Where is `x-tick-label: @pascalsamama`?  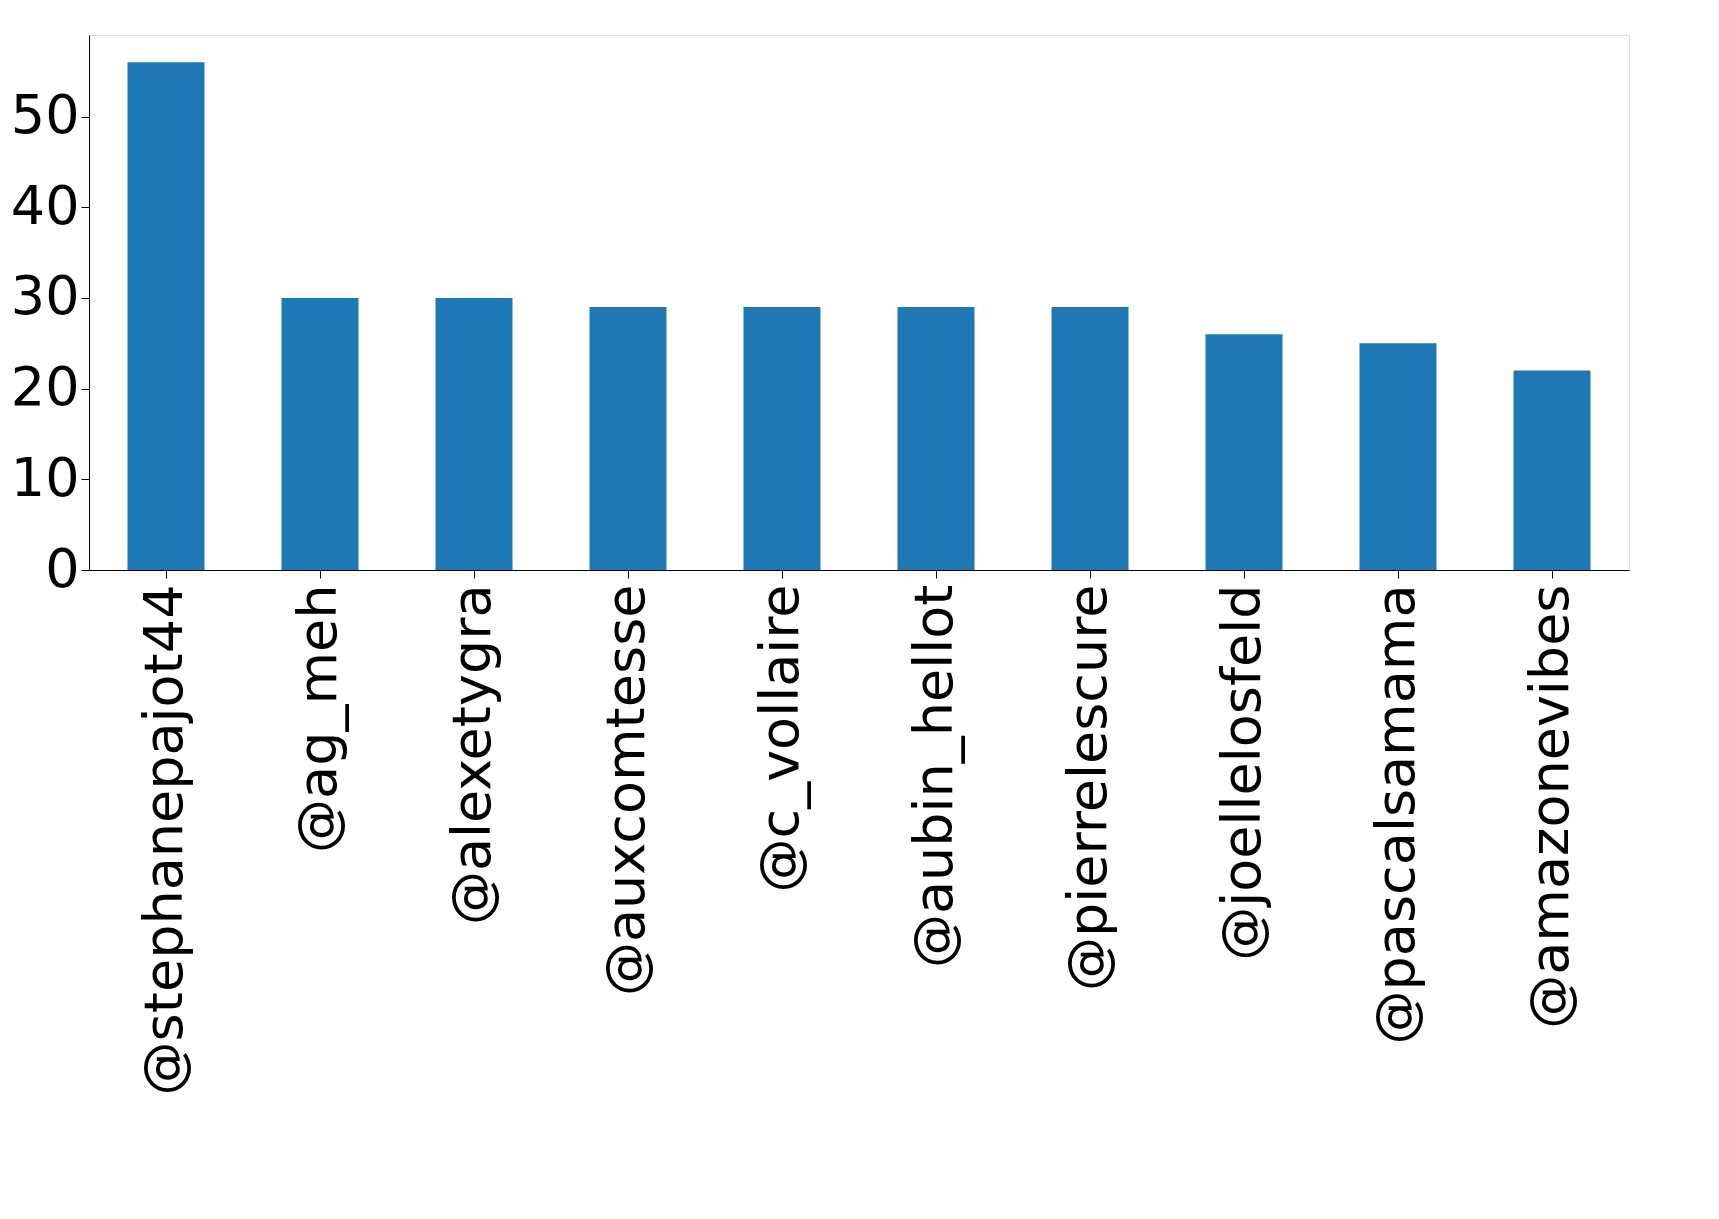
x-tick-label: @pascalsamama is located at coordinates (1395, 814).